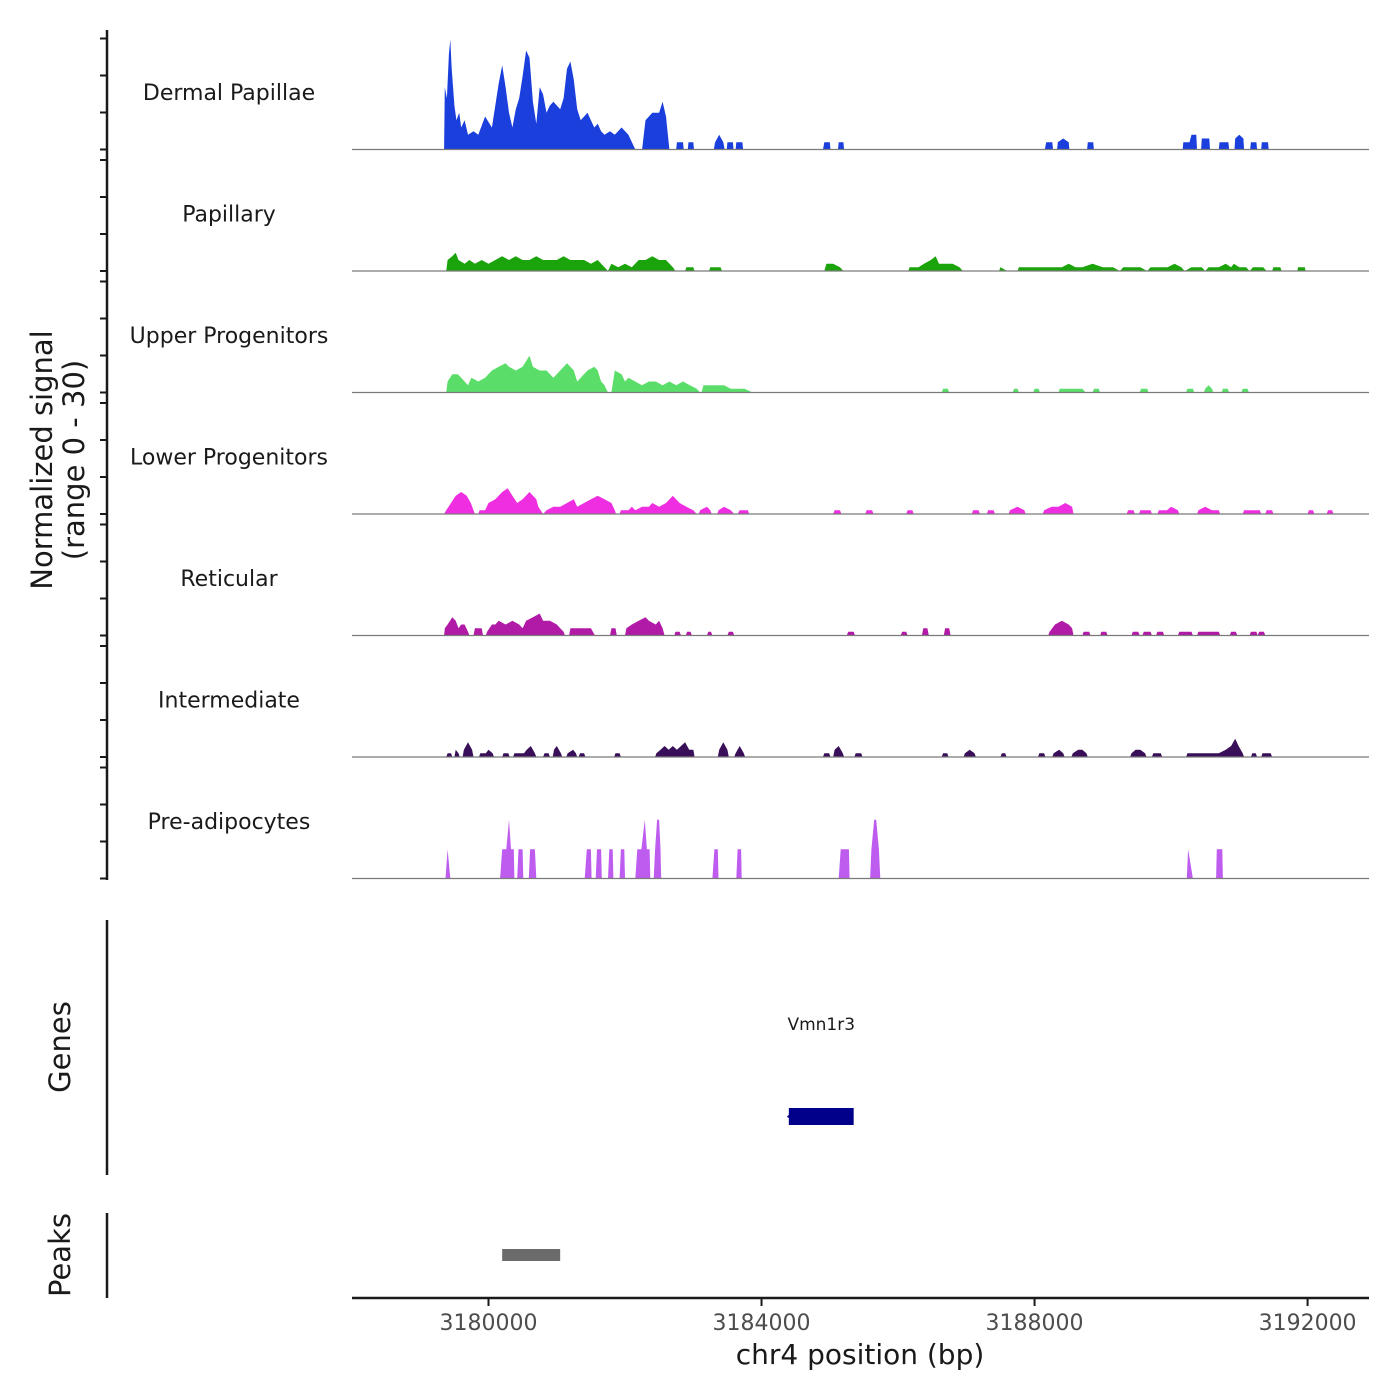 The height and width of the screenshot is (1400, 1400). I want to click on x-axis-ticks: 3180000 3184000 3188000 3192000, so click(898, 1317).